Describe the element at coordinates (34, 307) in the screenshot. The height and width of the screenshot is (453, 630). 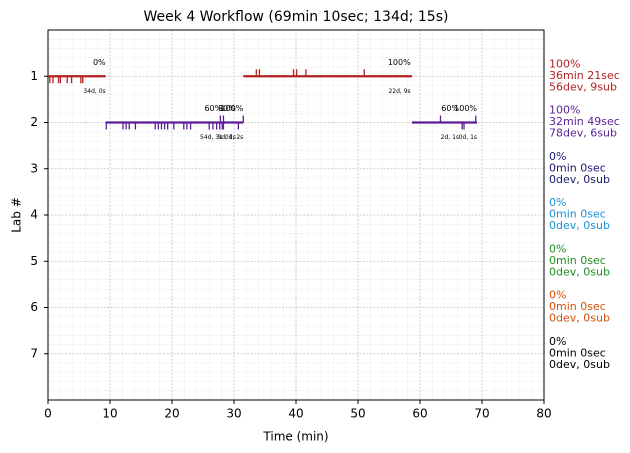
I see `y-tick-label: 6` at that location.